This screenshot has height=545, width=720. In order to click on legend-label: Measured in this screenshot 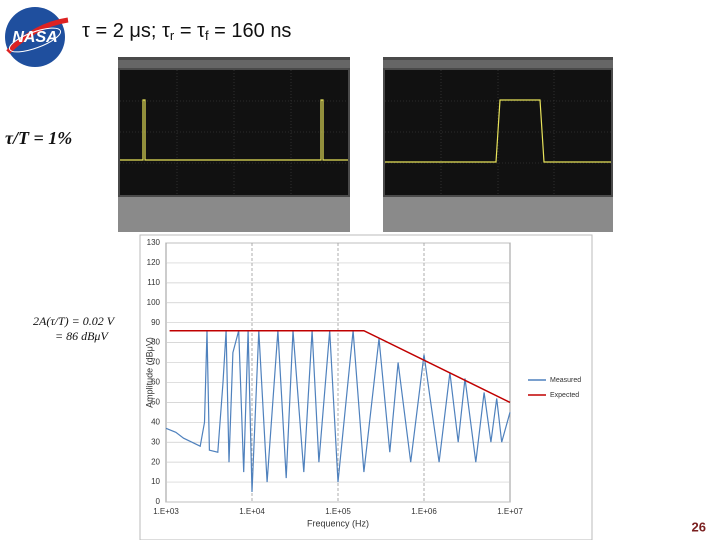, I will do `click(565, 380)`.